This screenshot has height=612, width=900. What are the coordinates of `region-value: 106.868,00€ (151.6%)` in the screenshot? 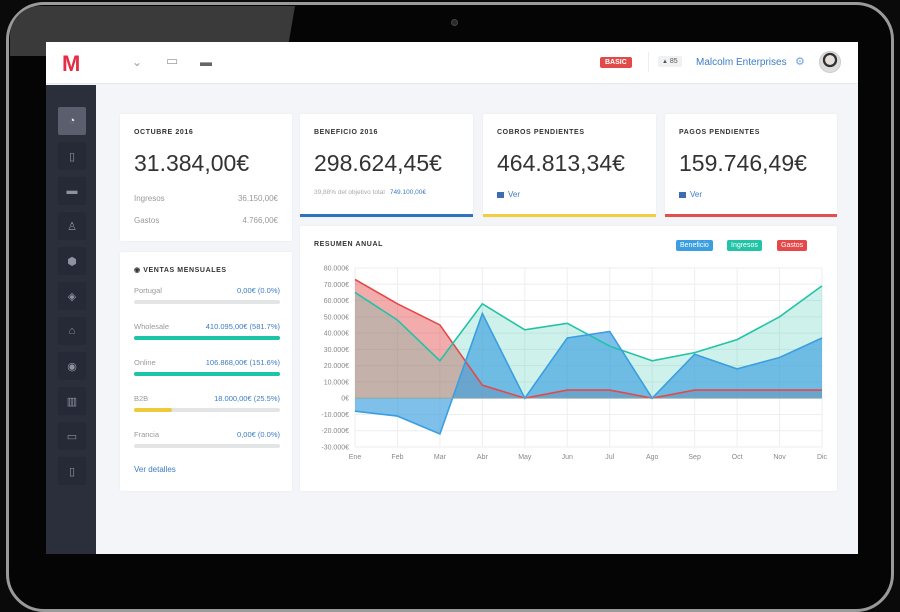 It's located at (242, 362).